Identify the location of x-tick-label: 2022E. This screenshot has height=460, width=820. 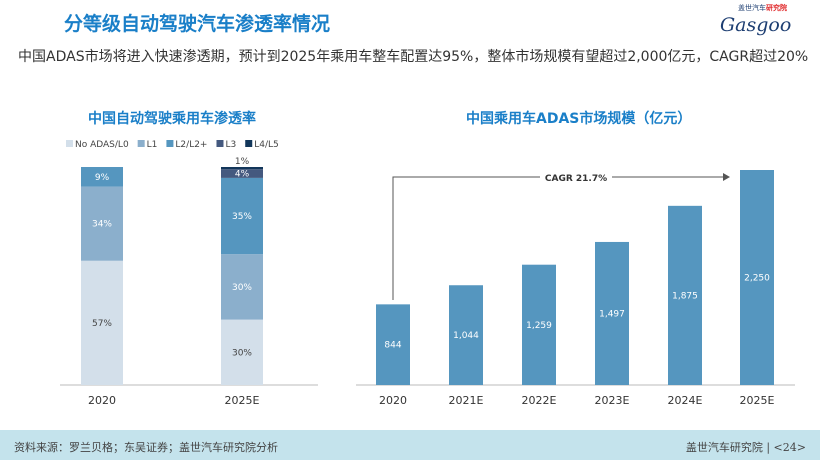
(539, 400).